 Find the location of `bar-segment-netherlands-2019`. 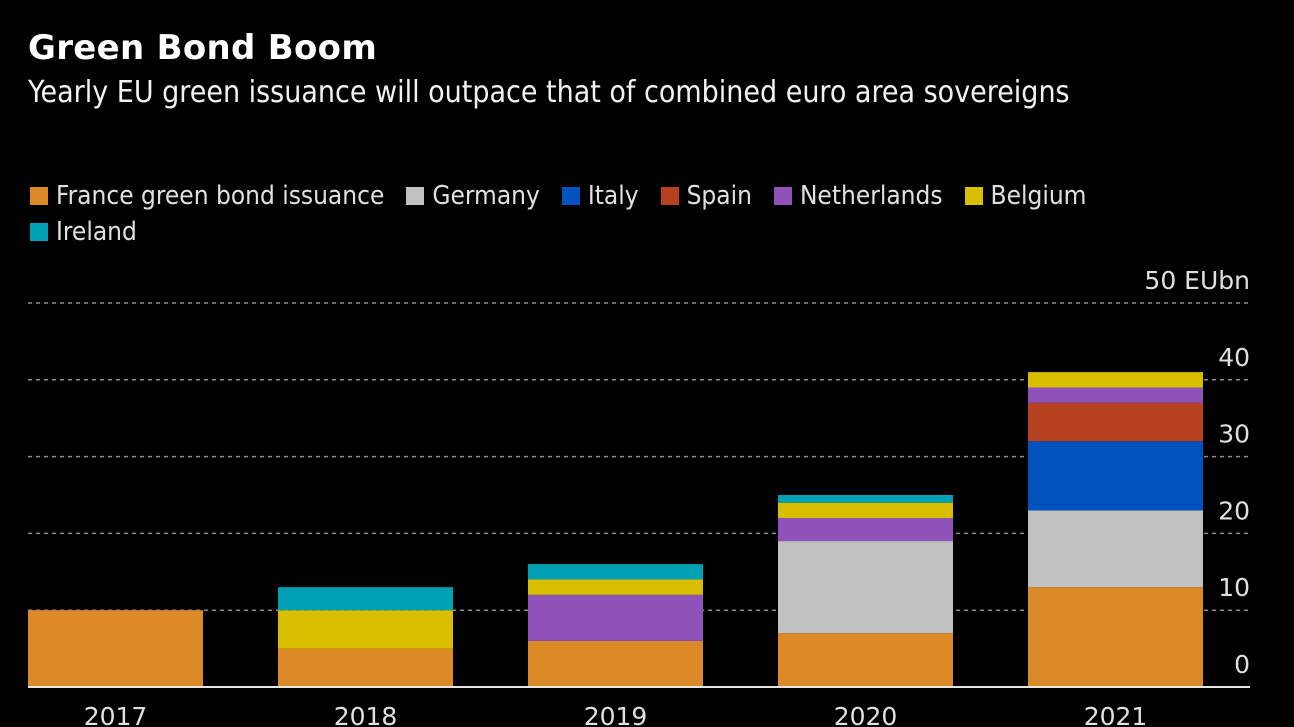

bar-segment-netherlands-2019 is located at coordinates (615, 617).